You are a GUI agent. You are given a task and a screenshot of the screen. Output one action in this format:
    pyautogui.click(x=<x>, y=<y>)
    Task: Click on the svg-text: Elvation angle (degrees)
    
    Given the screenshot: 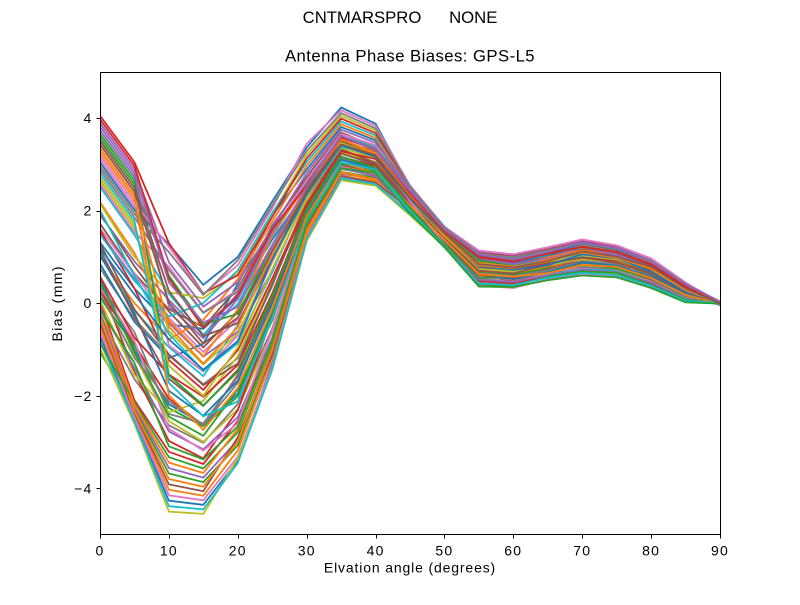 What is the action you would take?
    pyautogui.click(x=410, y=568)
    